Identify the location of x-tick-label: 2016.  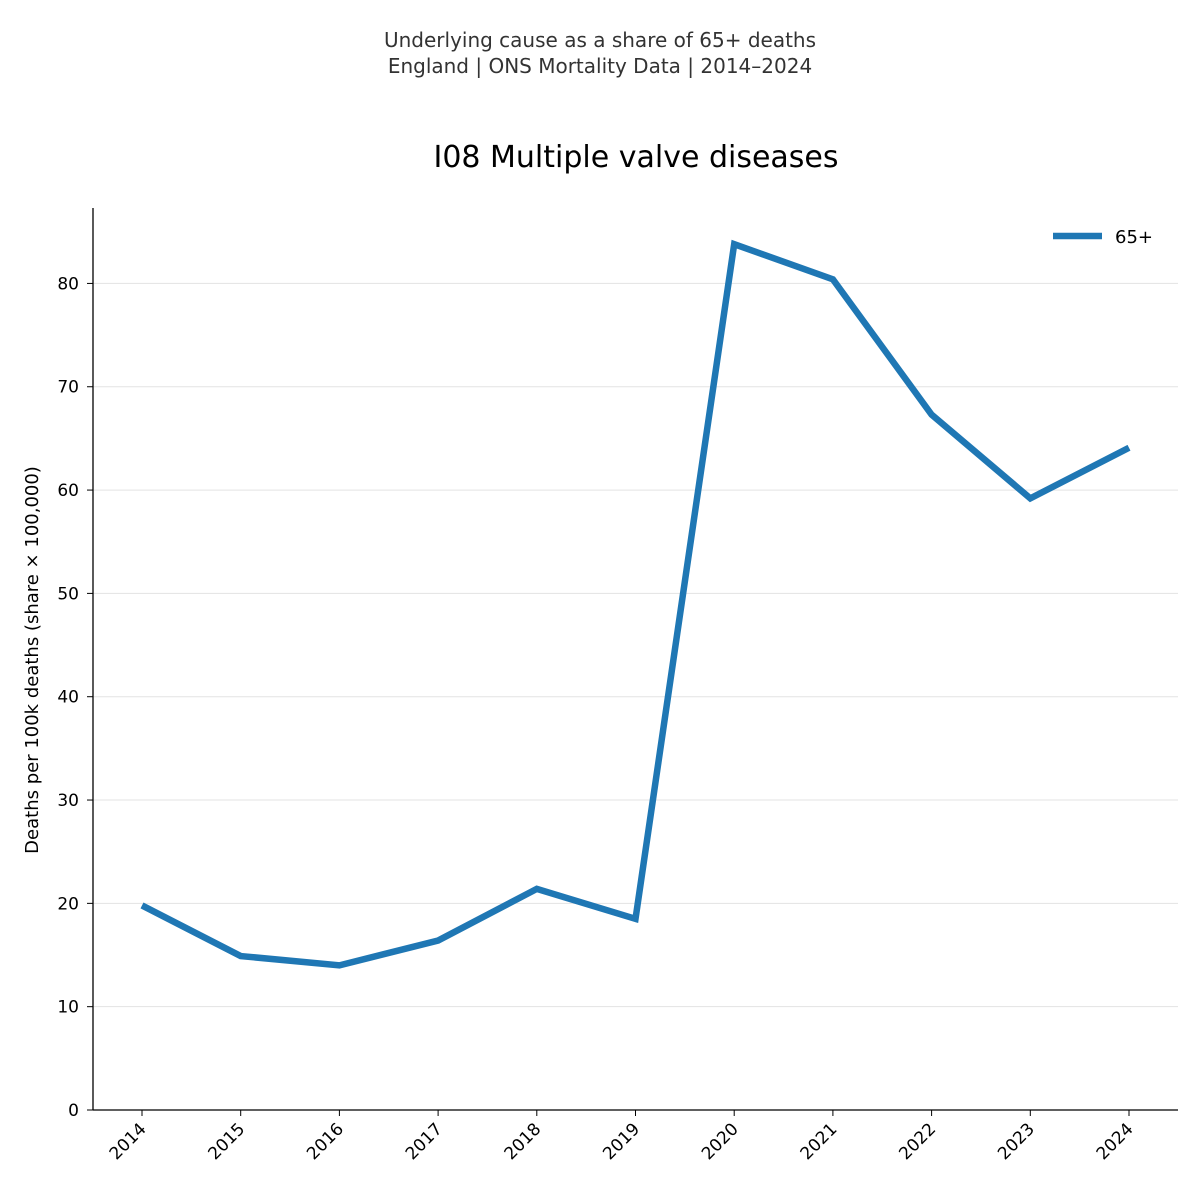
(325, 1141).